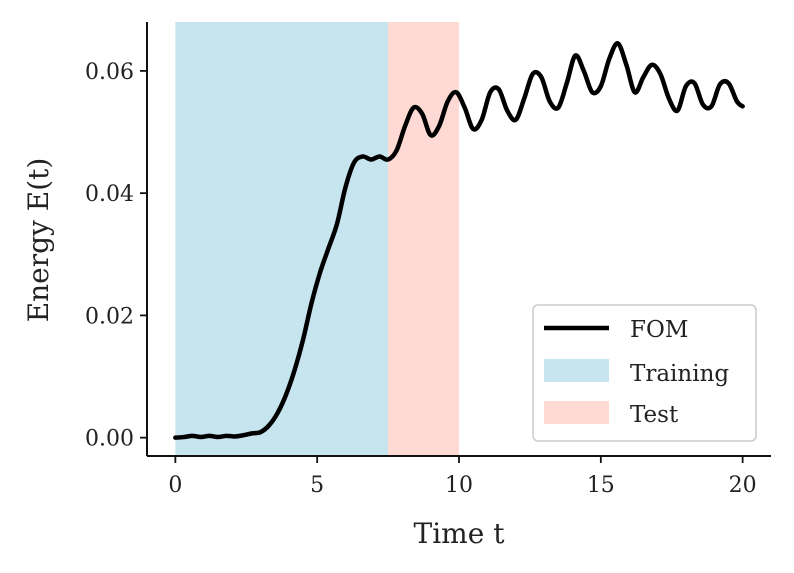  What do you see at coordinates (109, 316) in the screenshot?
I see `y-tick-label: 0.02` at bounding box center [109, 316].